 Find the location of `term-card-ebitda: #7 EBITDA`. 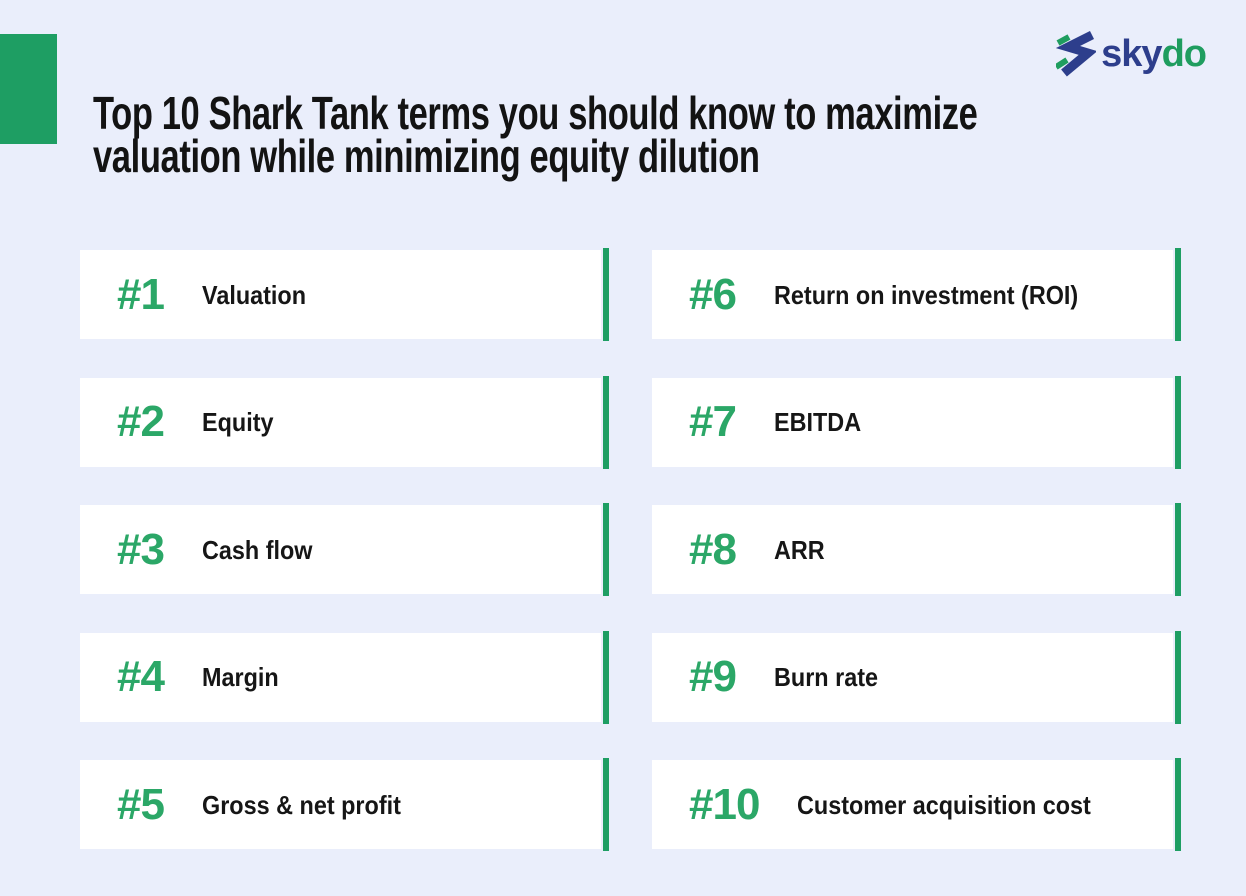

term-card-ebitda: #7 EBITDA is located at coordinates (916, 422).